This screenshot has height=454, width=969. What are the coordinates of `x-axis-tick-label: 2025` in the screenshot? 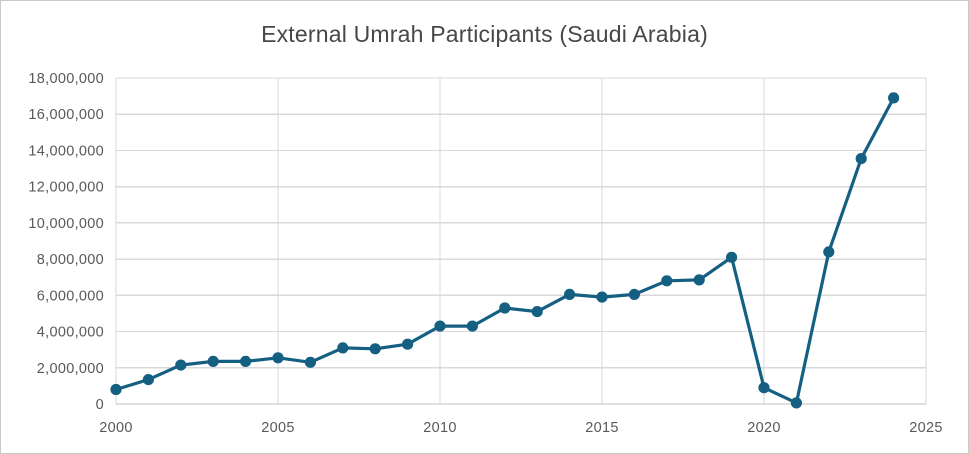 It's located at (925, 428).